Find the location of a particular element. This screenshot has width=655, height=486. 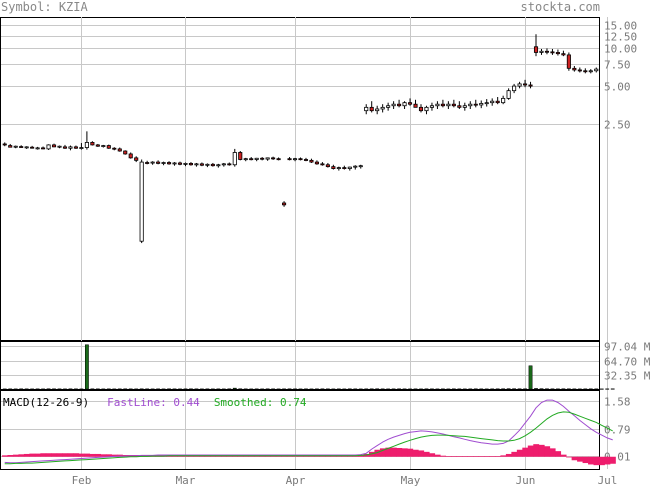

x-tick-label: Feb is located at coordinates (82, 480).